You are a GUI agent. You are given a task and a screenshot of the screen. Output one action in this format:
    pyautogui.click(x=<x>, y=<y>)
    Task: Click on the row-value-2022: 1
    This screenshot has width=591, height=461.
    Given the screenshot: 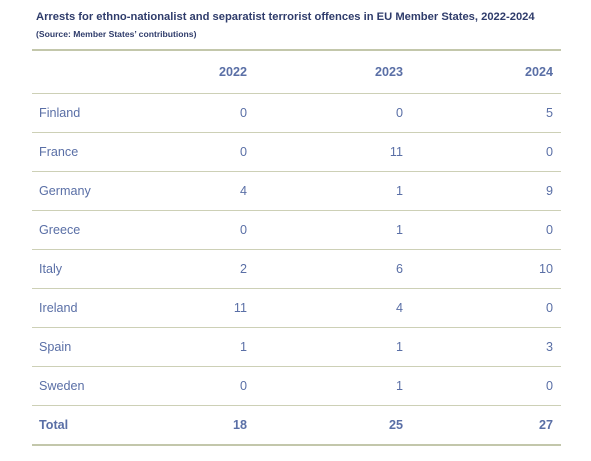 What is the action you would take?
    pyautogui.click(x=243, y=347)
    